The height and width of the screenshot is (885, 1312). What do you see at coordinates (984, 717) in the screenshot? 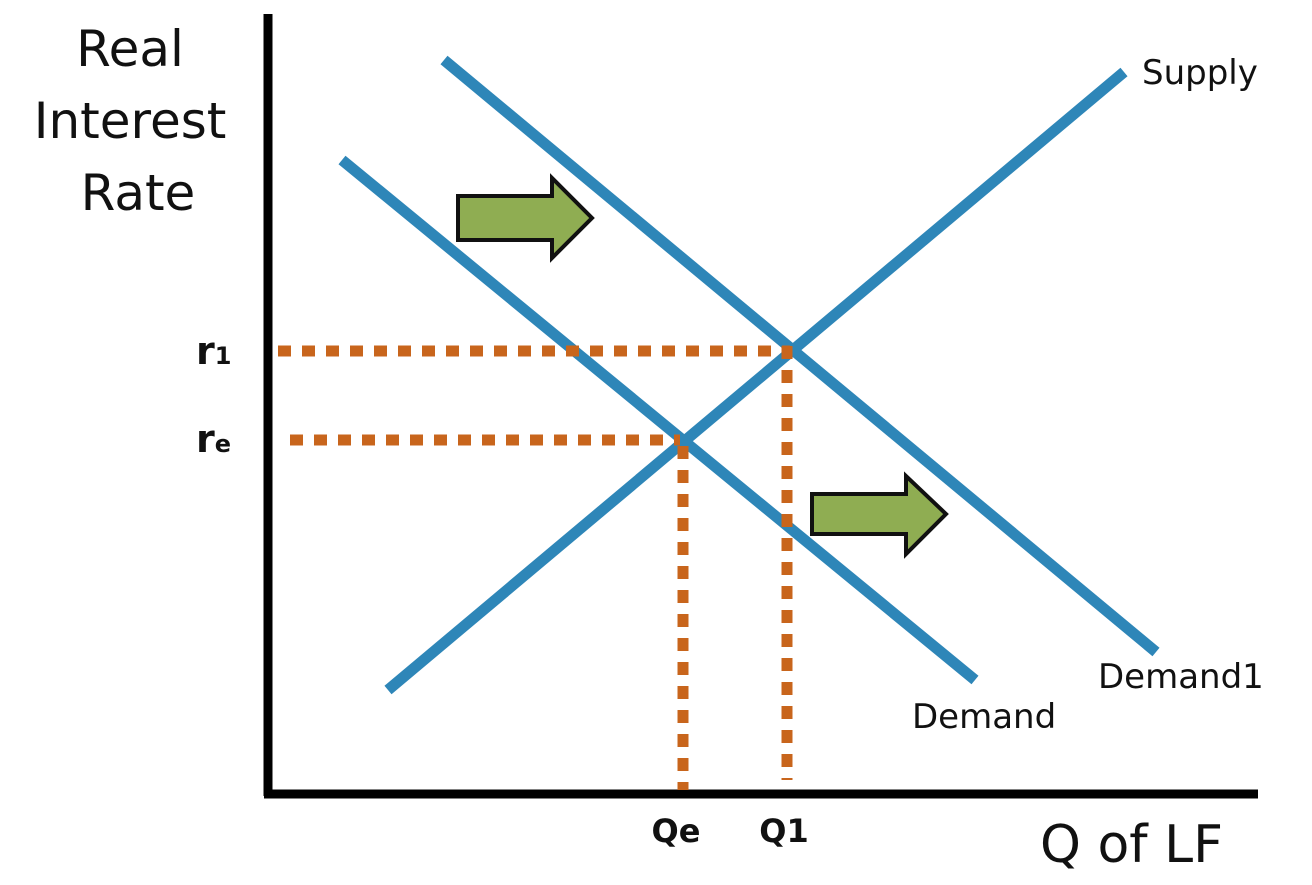
I see `demand-label: Demand` at bounding box center [984, 717].